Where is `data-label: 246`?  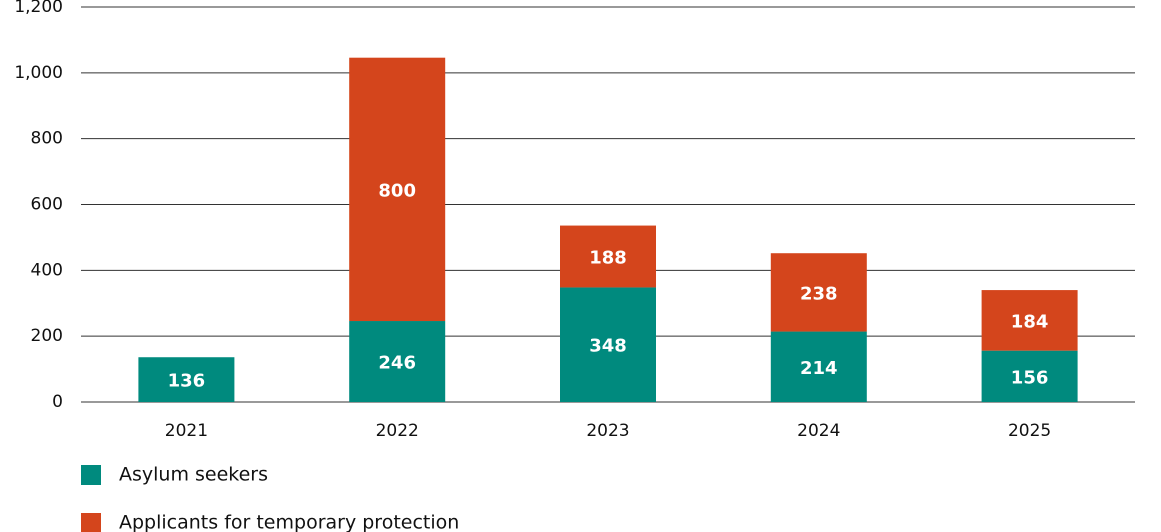 data-label: 246 is located at coordinates (397, 363).